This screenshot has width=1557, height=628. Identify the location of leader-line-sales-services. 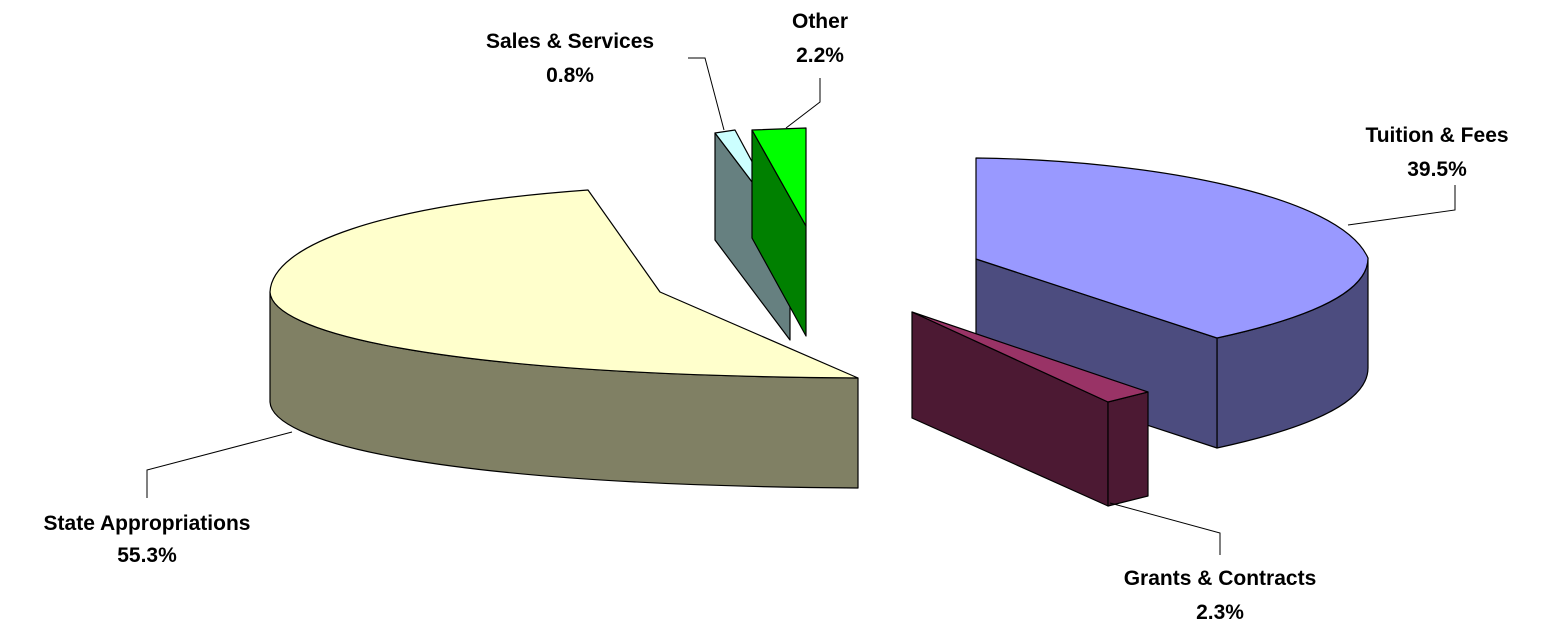
(706, 94).